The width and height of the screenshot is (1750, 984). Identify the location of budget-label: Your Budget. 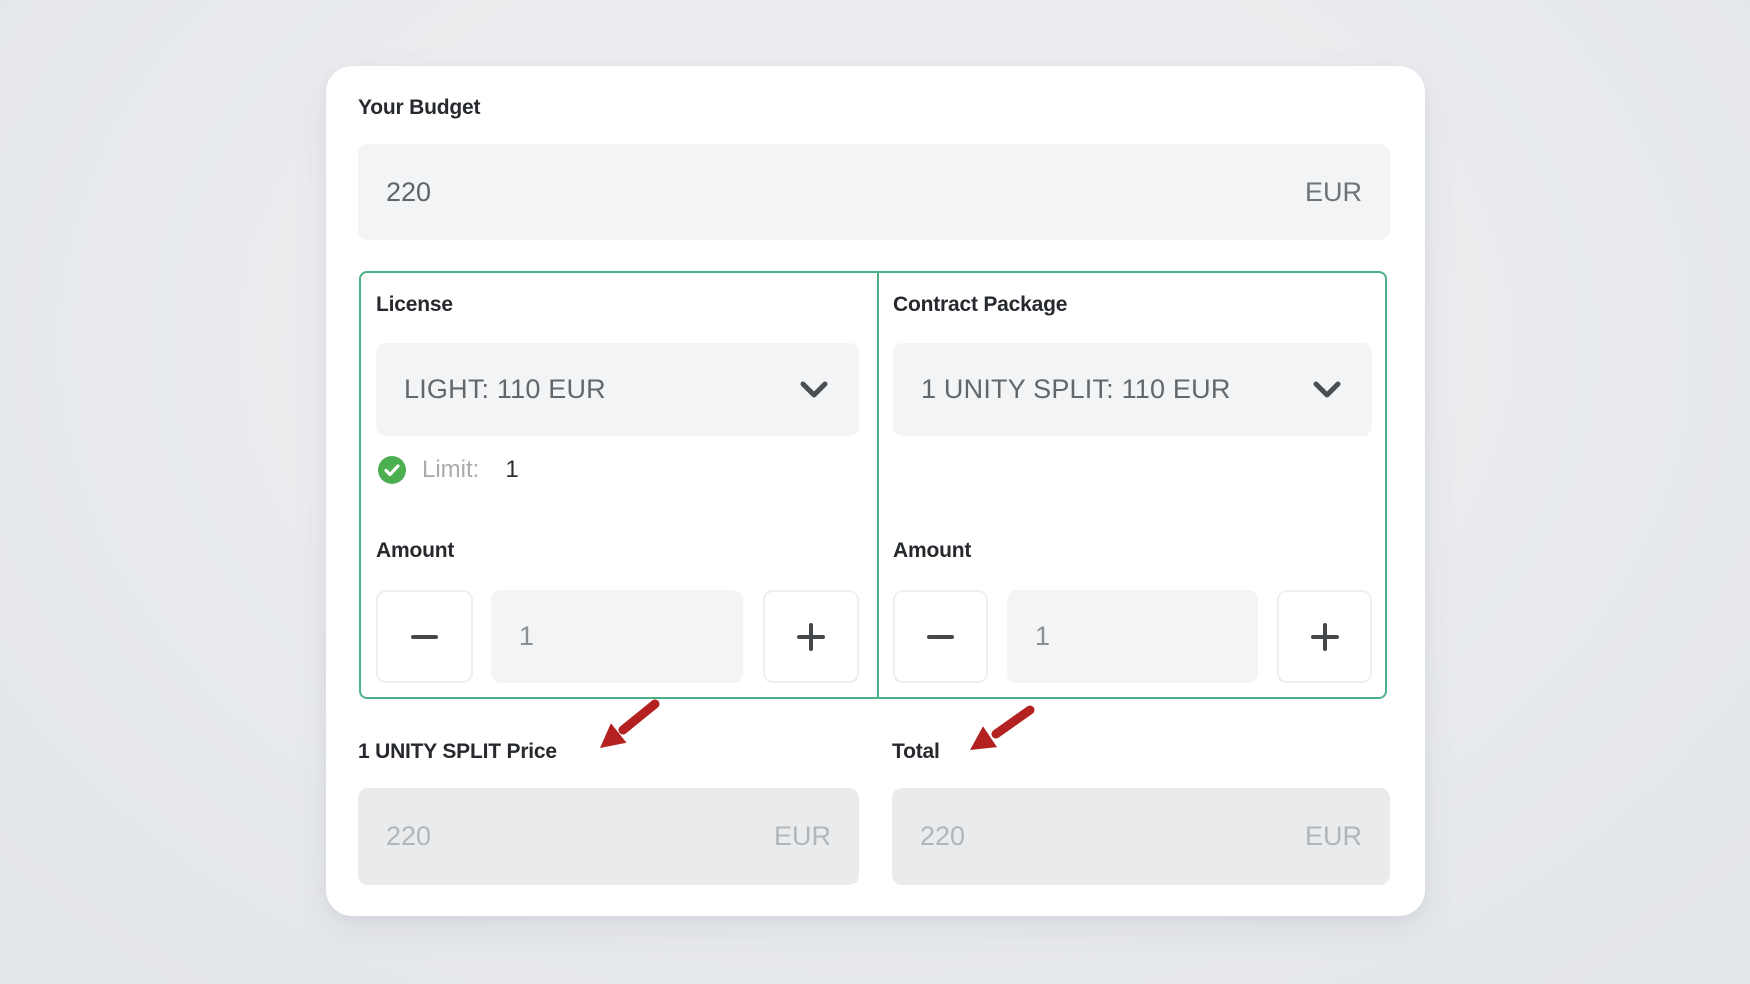
(419, 107).